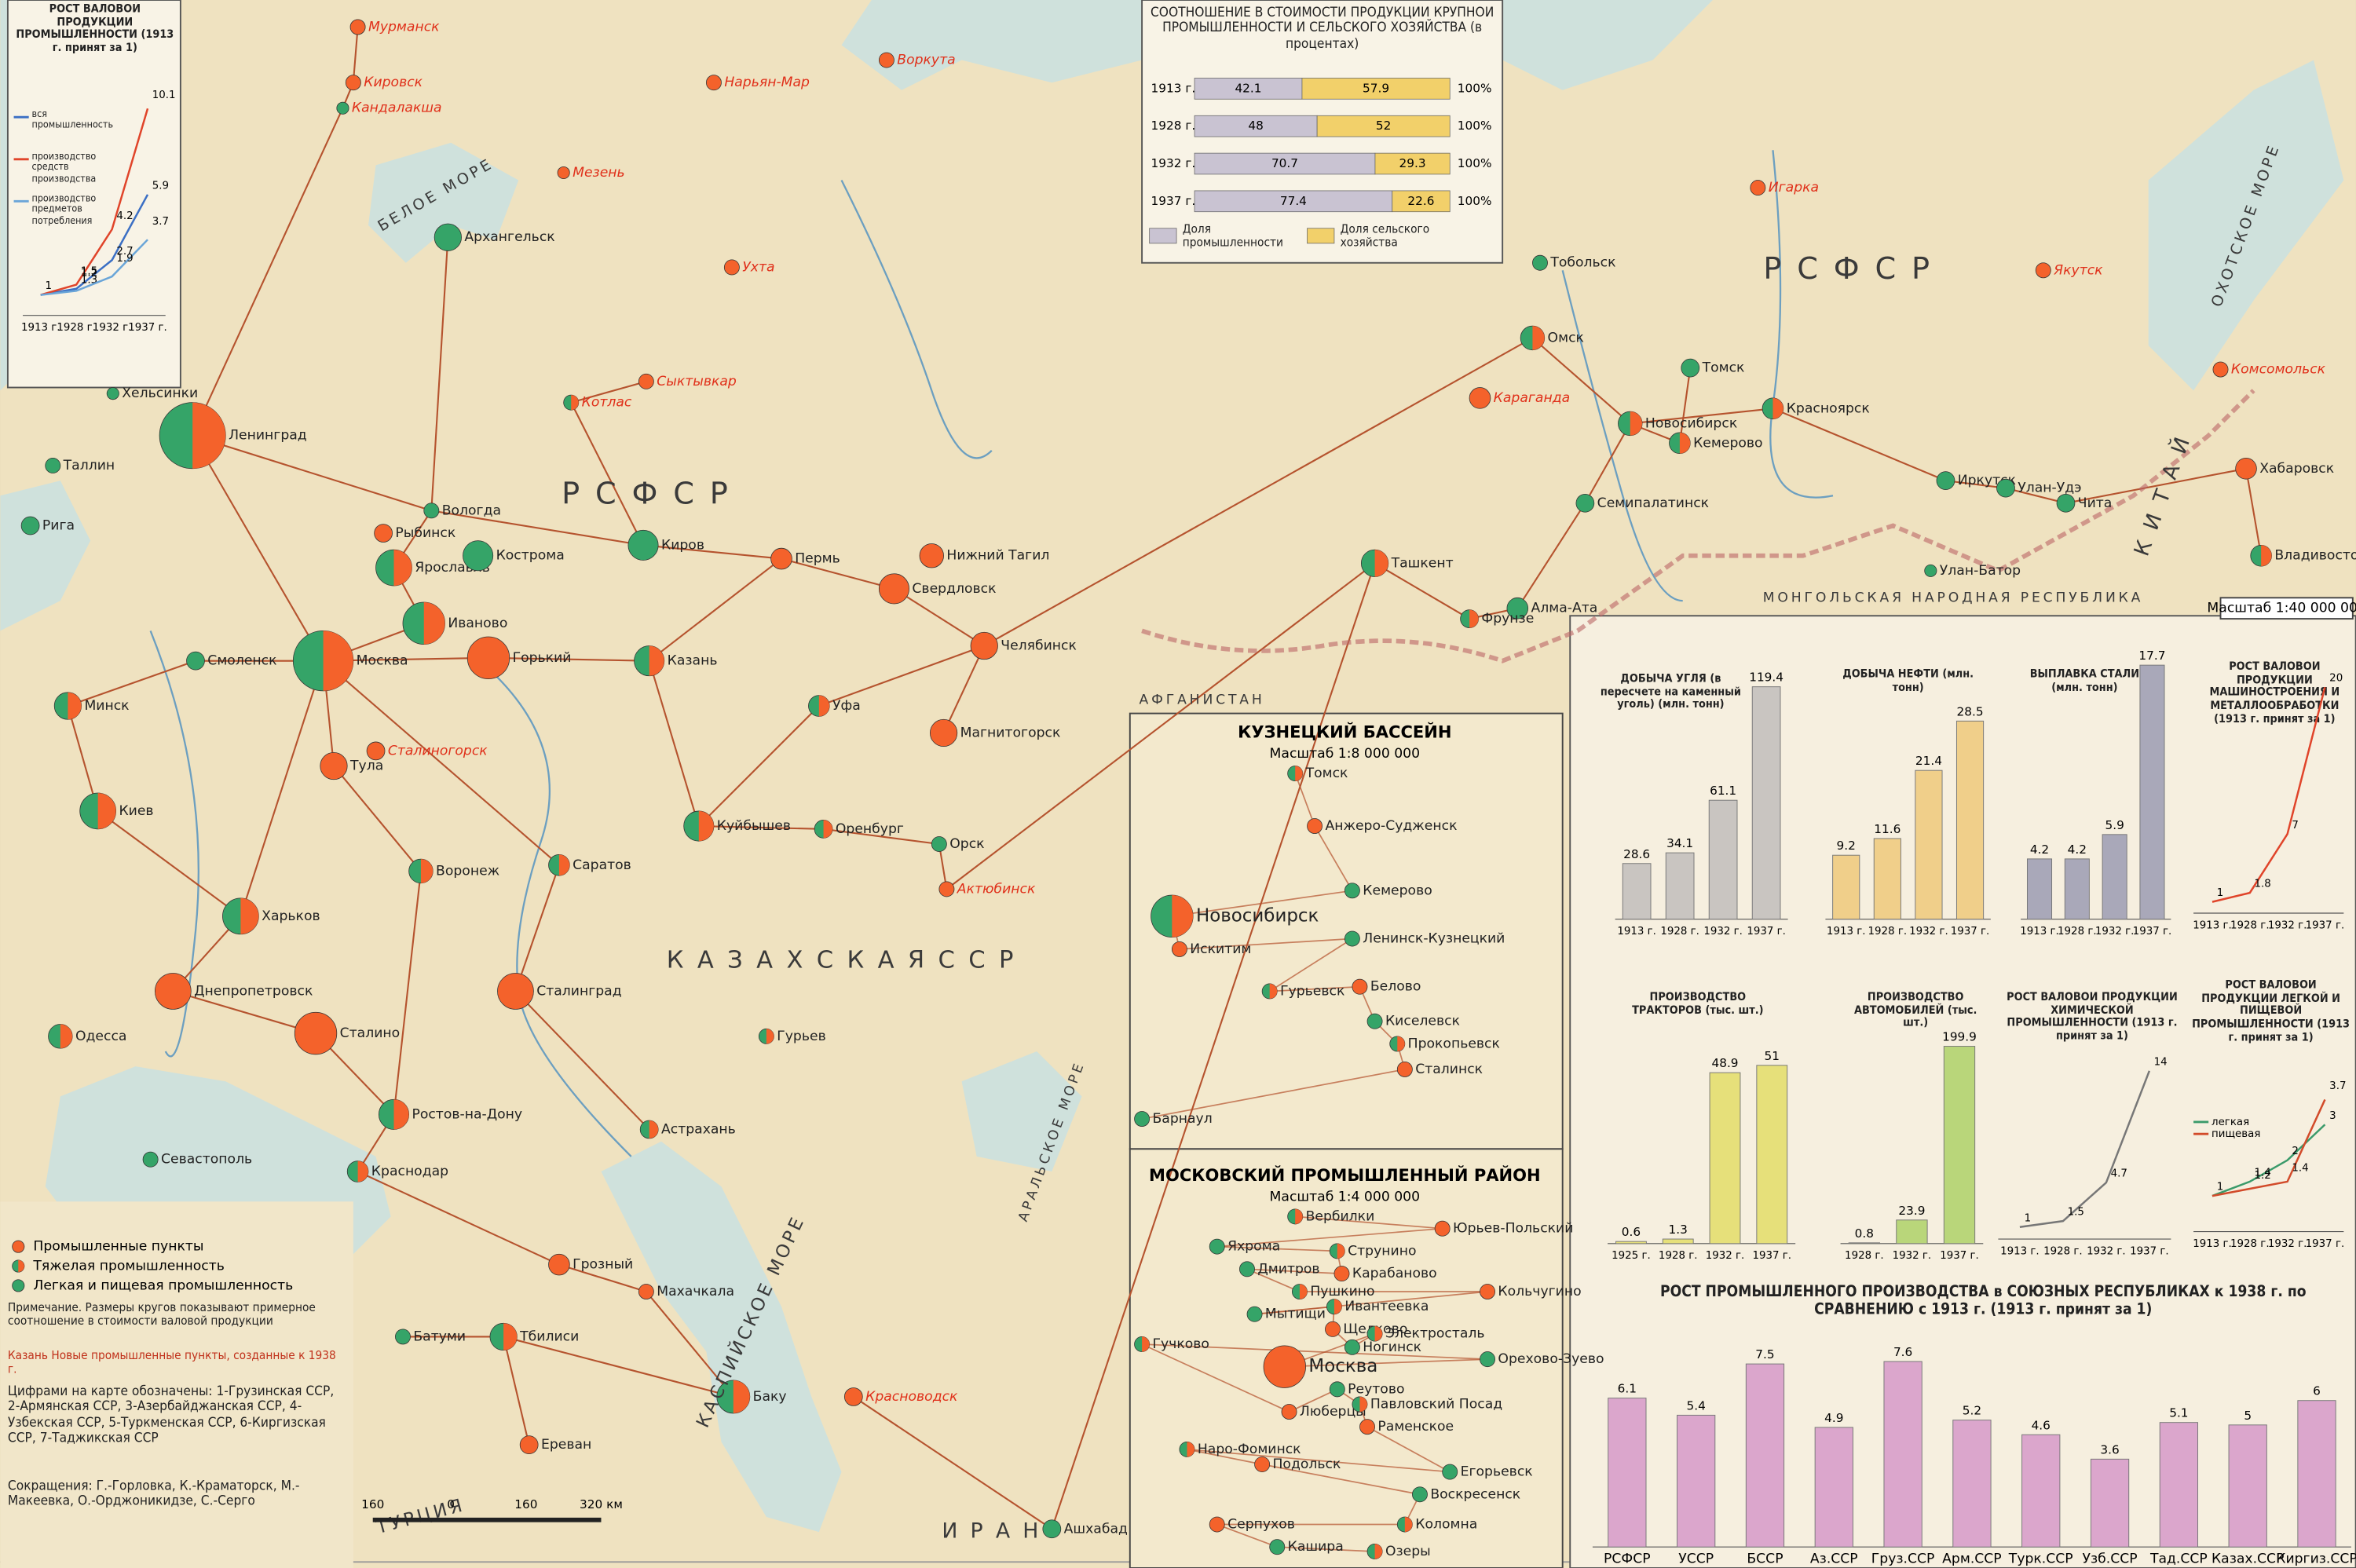 The height and width of the screenshot is (1568, 2356). I want to click on inset-city-label: Гурьевск, so click(1312, 991).